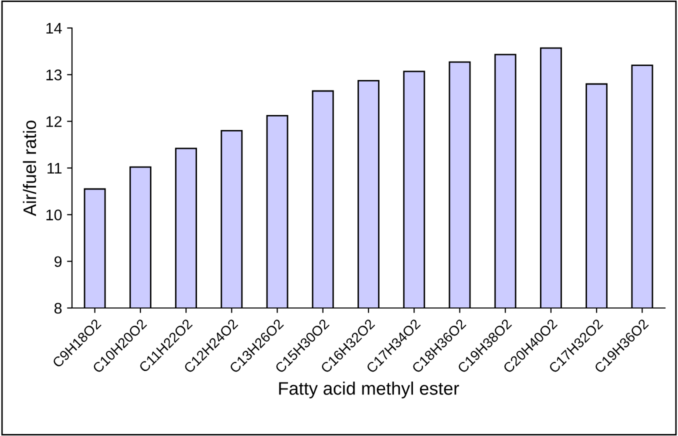  I want to click on y-tick-label: 14, so click(54, 28).